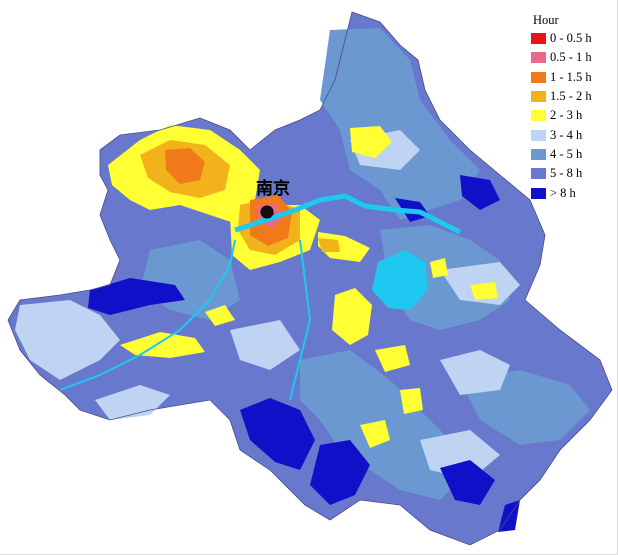 This screenshot has width=618, height=555. What do you see at coordinates (566, 134) in the screenshot?
I see `legend-label: 3 - 4 h` at bounding box center [566, 134].